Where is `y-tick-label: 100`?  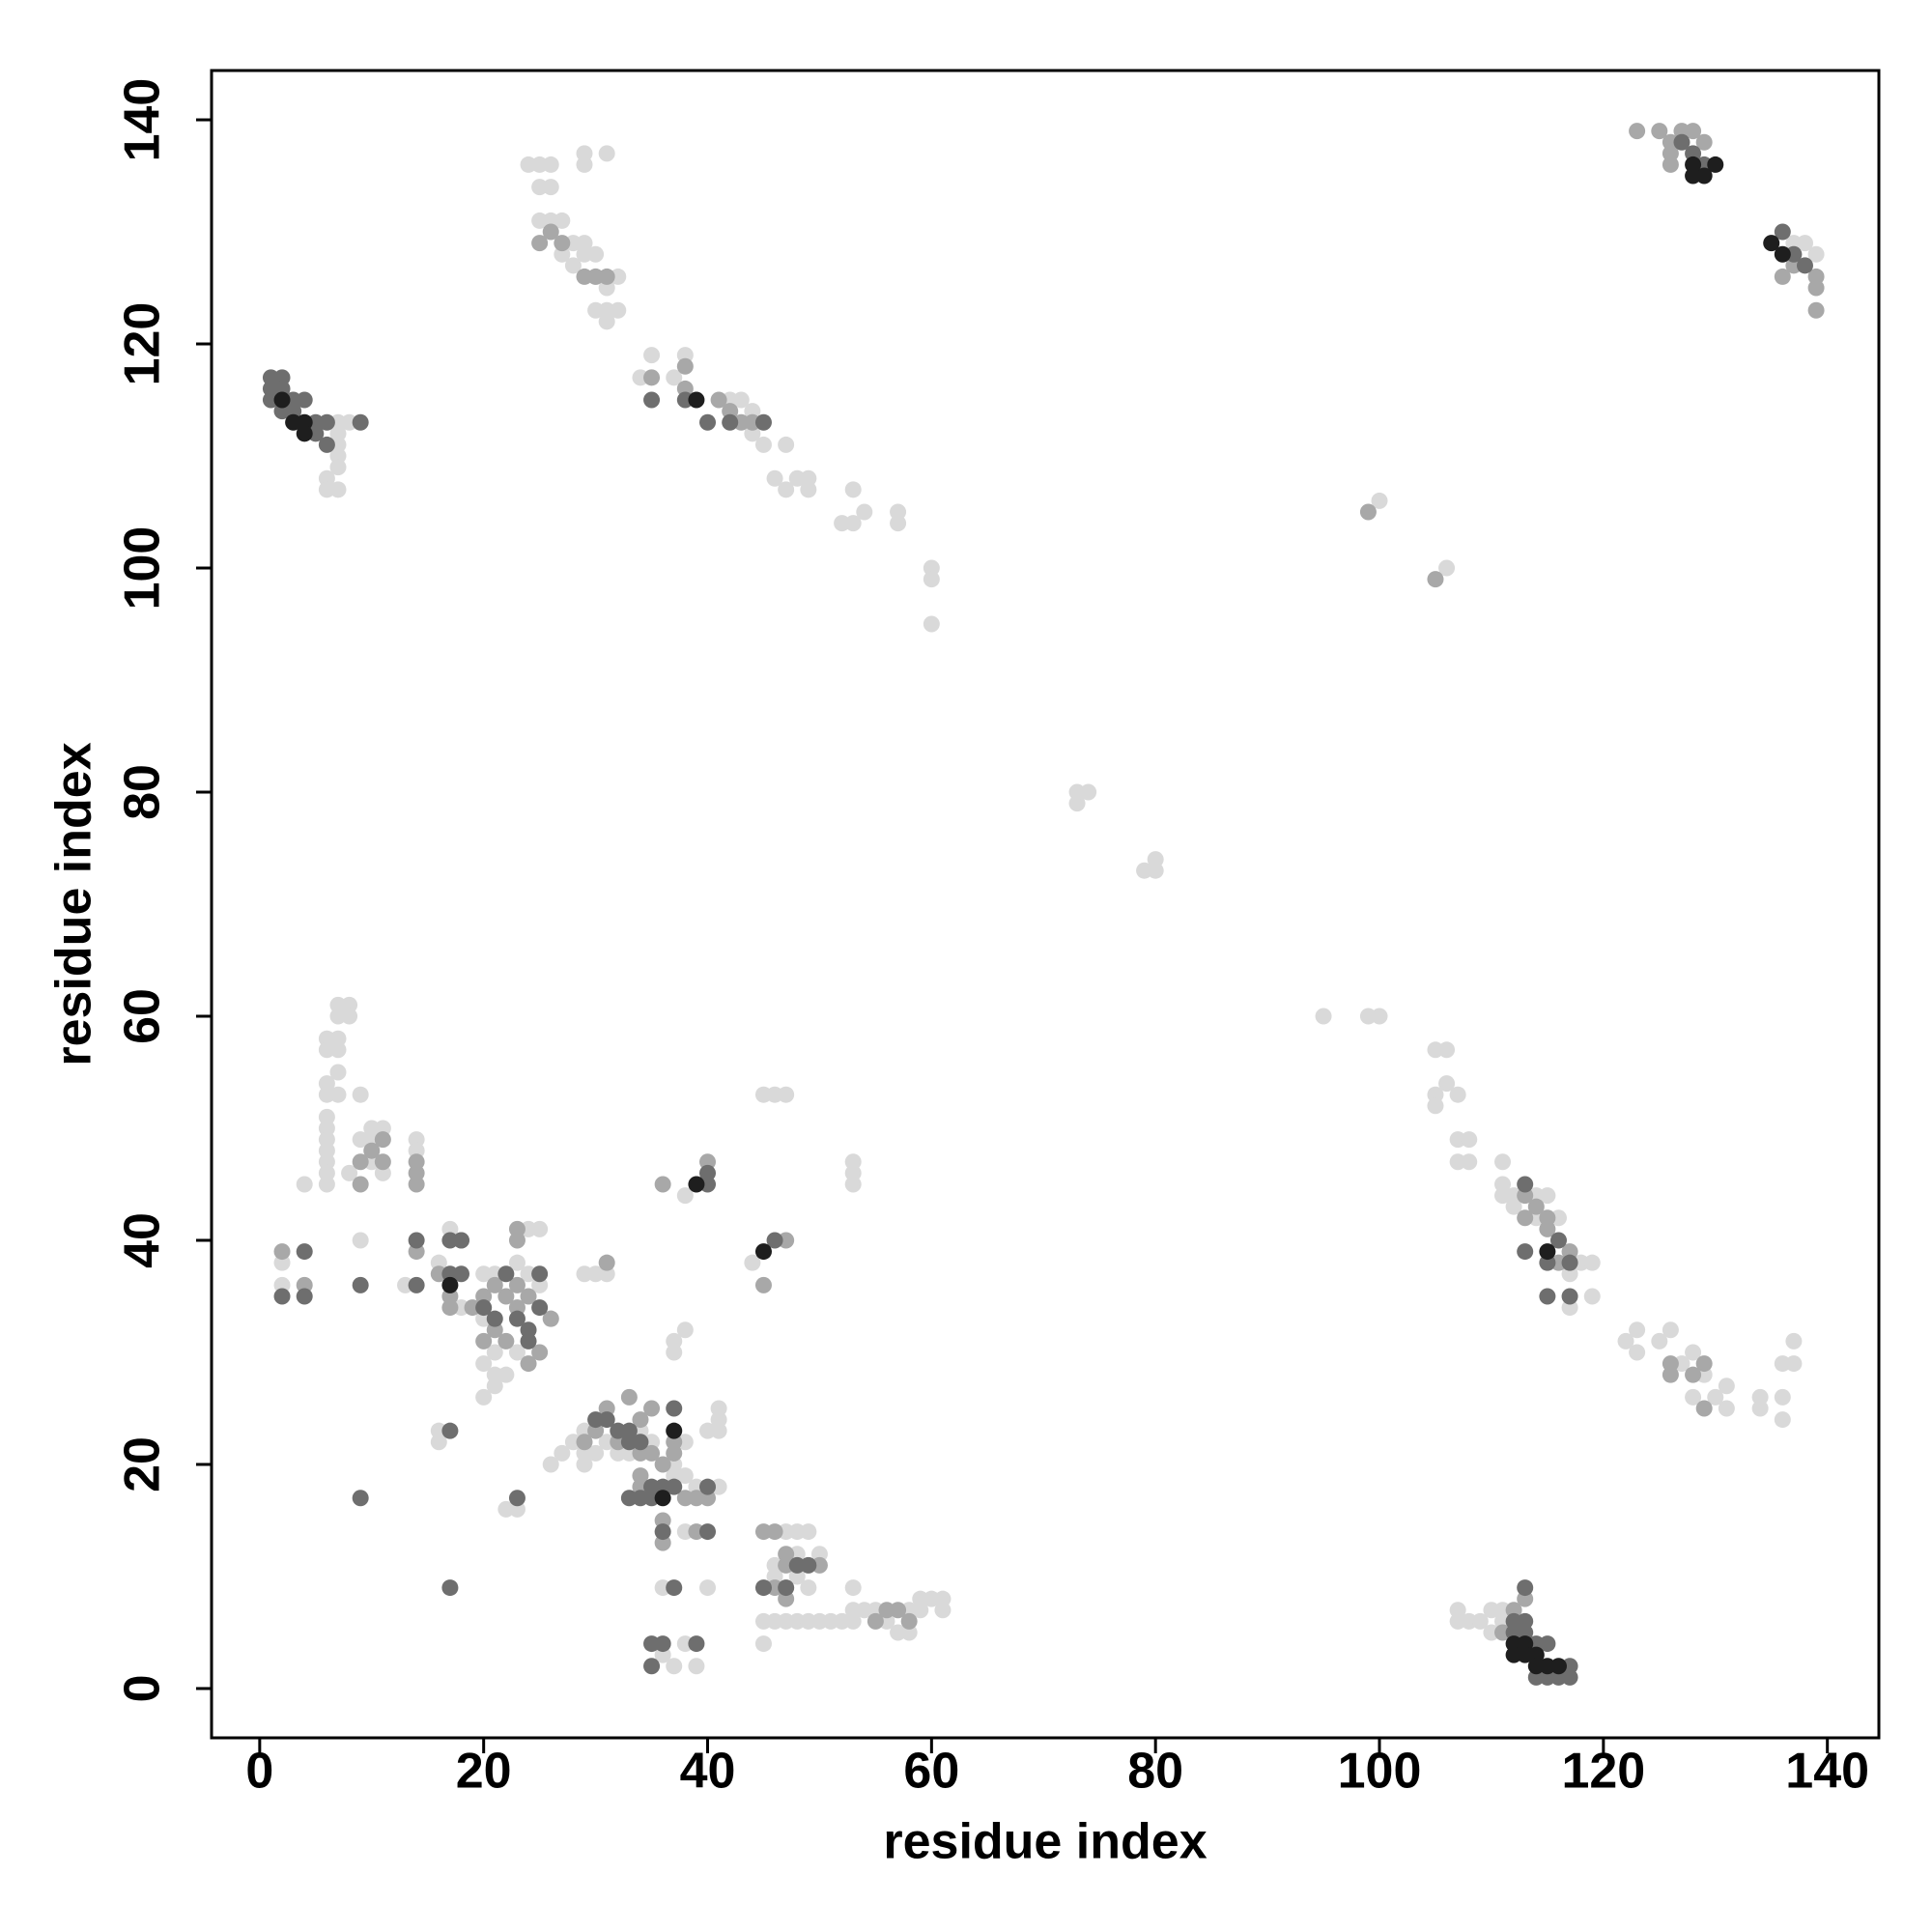
y-tick-label: 100 is located at coordinates (143, 568).